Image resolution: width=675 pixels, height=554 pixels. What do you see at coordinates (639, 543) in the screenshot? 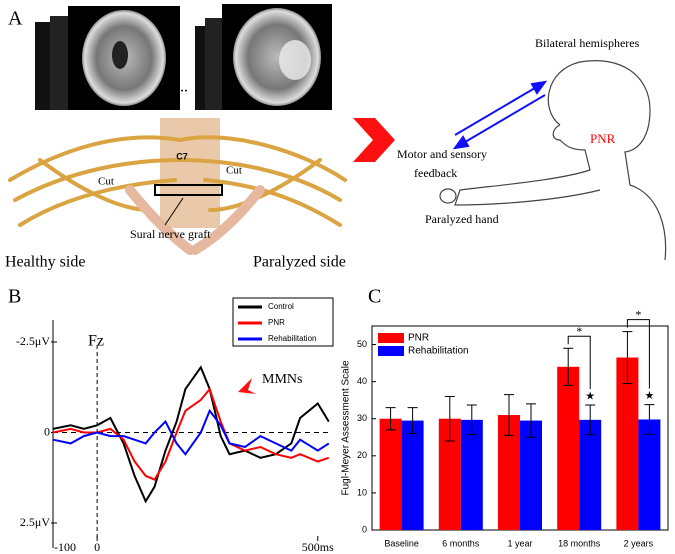
I see `x-tick-label: 2 years` at bounding box center [639, 543].